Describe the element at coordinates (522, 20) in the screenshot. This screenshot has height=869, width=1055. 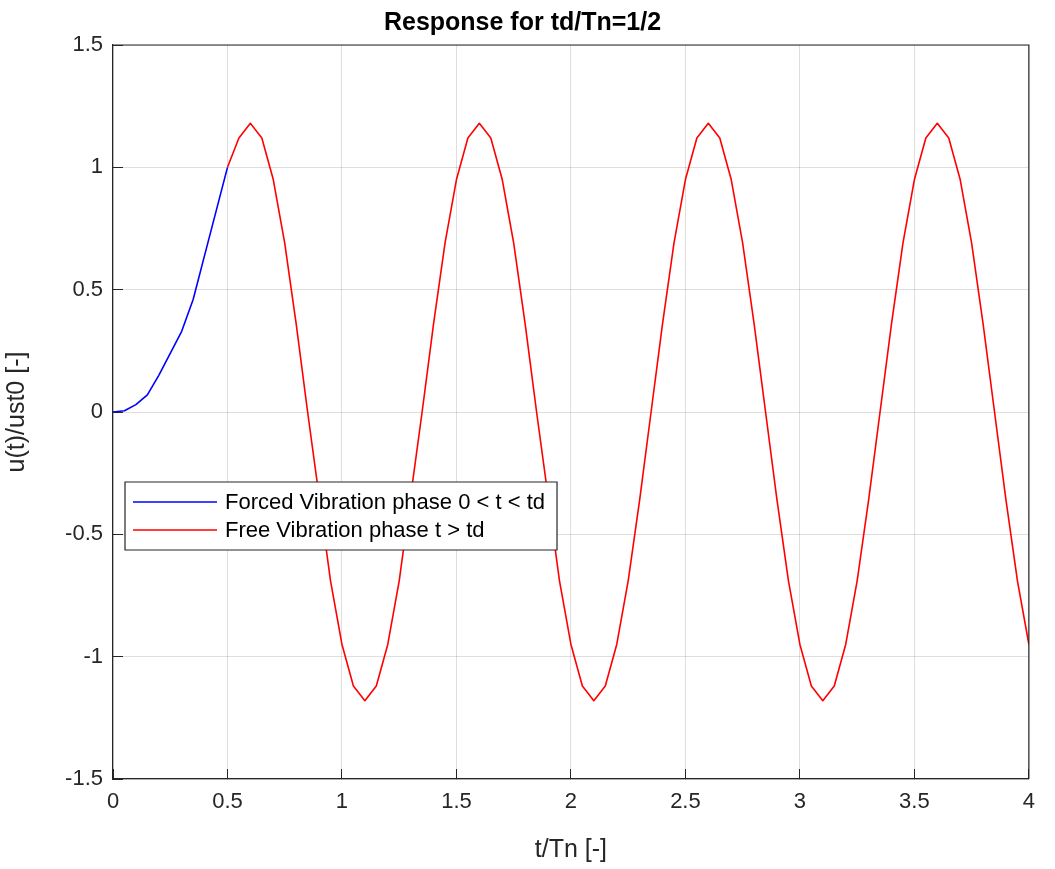
I see `chart-title: Response for td/Tn=1/2` at that location.